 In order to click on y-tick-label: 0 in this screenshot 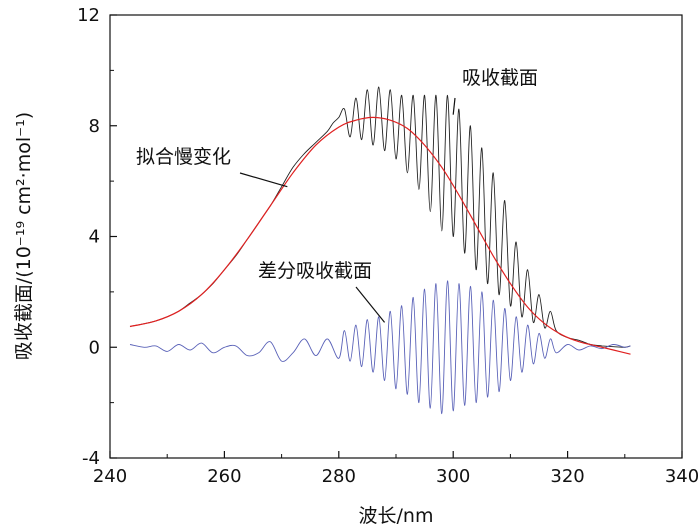, I will do `click(94, 347)`.